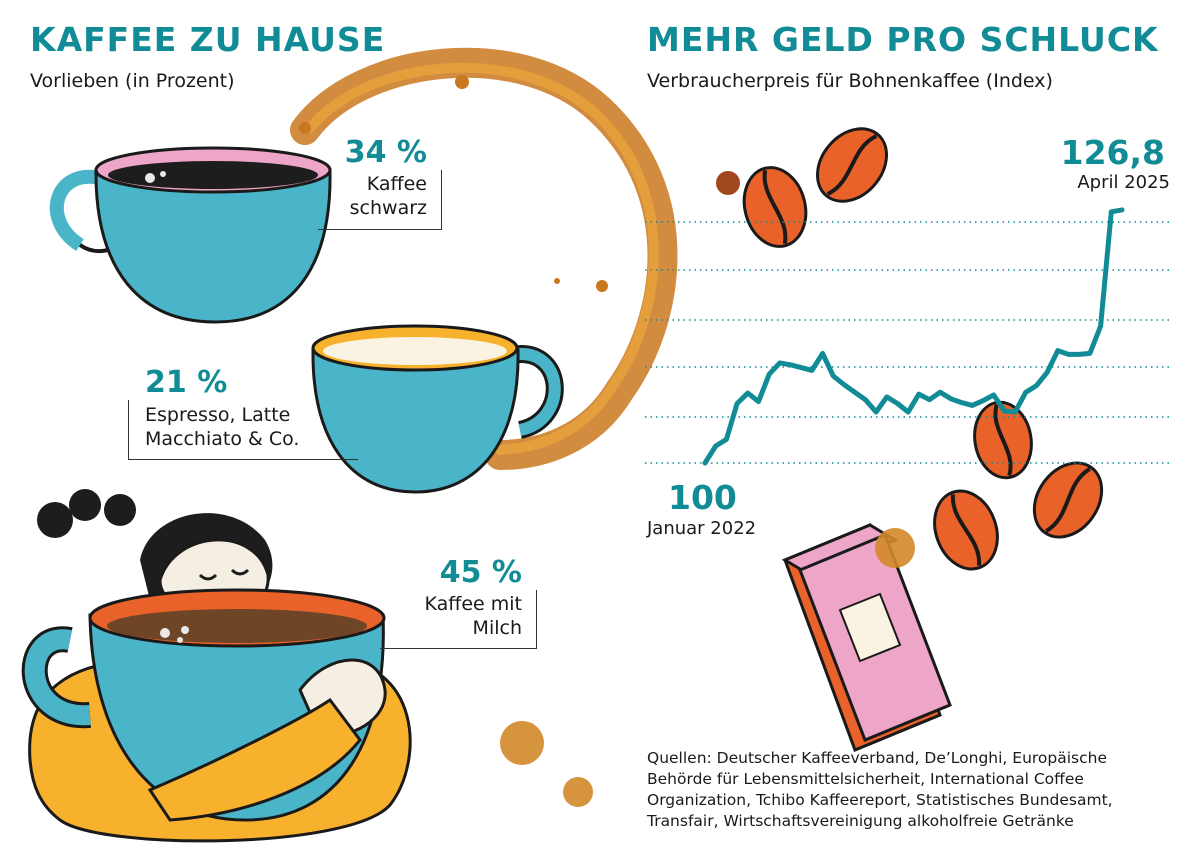 Image resolution: width=1200 pixels, height=850 pixels. Describe the element at coordinates (458, 648) in the screenshot. I see `leader-line-milk-coffee` at that location.